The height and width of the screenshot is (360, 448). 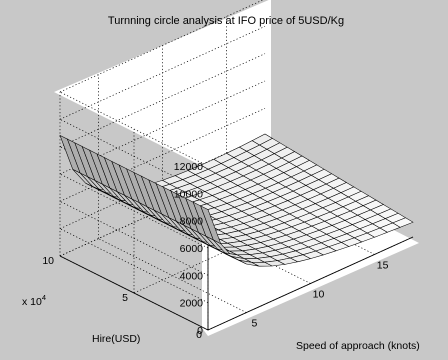 I want to click on y-axis-label: Hire(USD), so click(x=116, y=339).